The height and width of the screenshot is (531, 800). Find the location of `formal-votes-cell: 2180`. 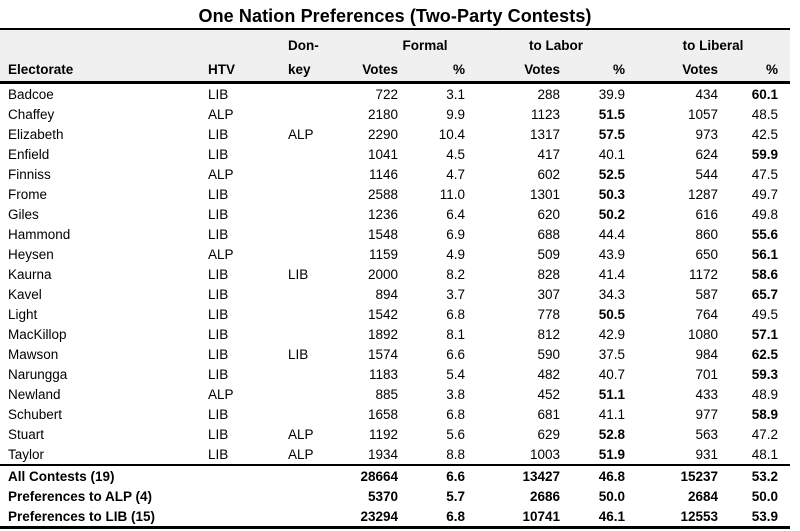

formal-votes-cell: 2180 is located at coordinates (382, 114).